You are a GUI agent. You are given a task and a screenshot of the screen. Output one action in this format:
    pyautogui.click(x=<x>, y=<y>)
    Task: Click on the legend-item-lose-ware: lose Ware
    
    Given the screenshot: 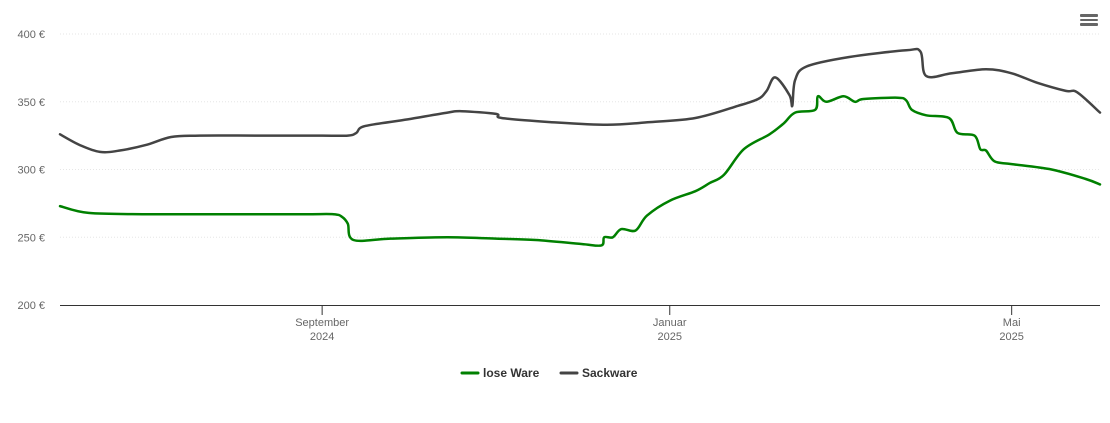 What is the action you would take?
    pyautogui.click(x=500, y=373)
    